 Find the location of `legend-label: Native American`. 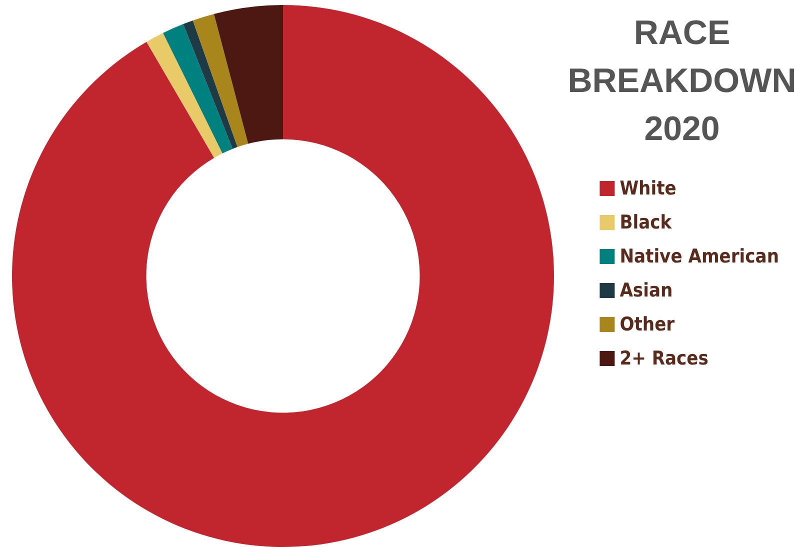

legend-label: Native American is located at coordinates (699, 257).